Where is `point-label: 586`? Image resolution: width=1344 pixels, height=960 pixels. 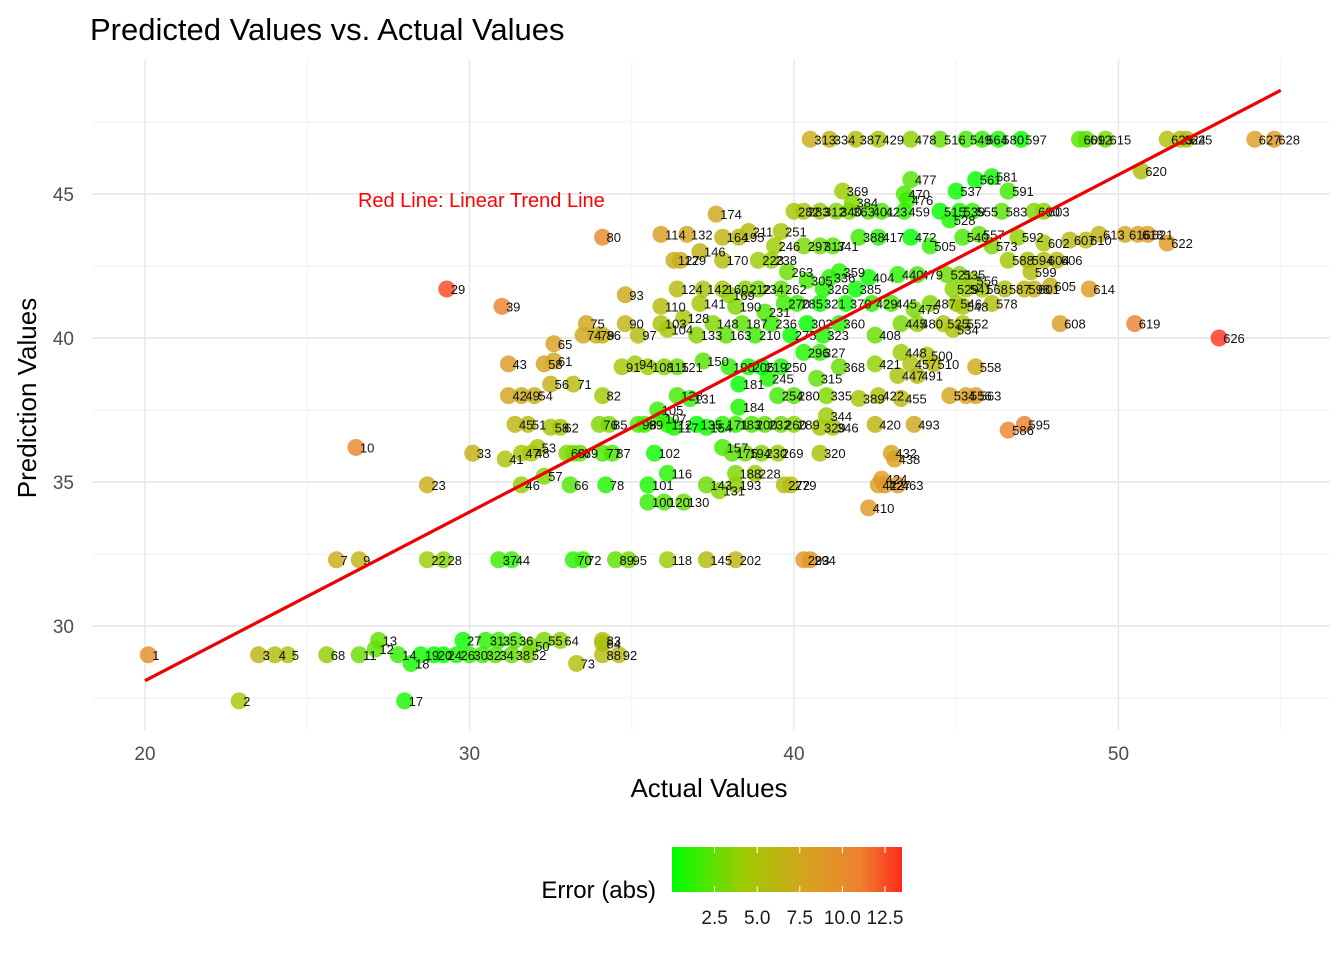
point-label: 586 is located at coordinates (1023, 430).